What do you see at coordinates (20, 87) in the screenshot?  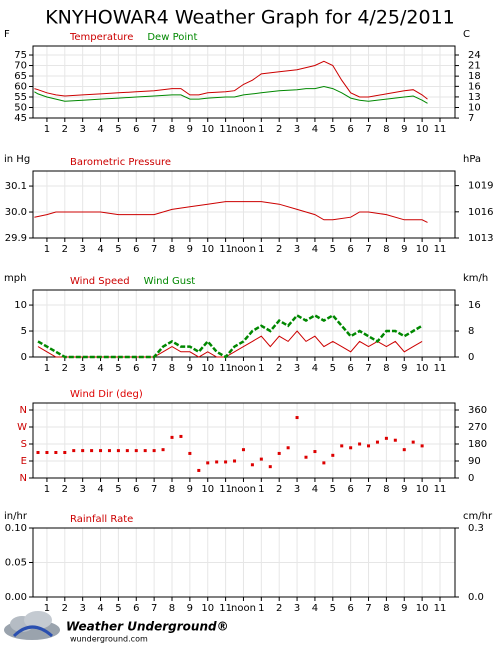 I see `y-tick-label: 60` at bounding box center [20, 87].